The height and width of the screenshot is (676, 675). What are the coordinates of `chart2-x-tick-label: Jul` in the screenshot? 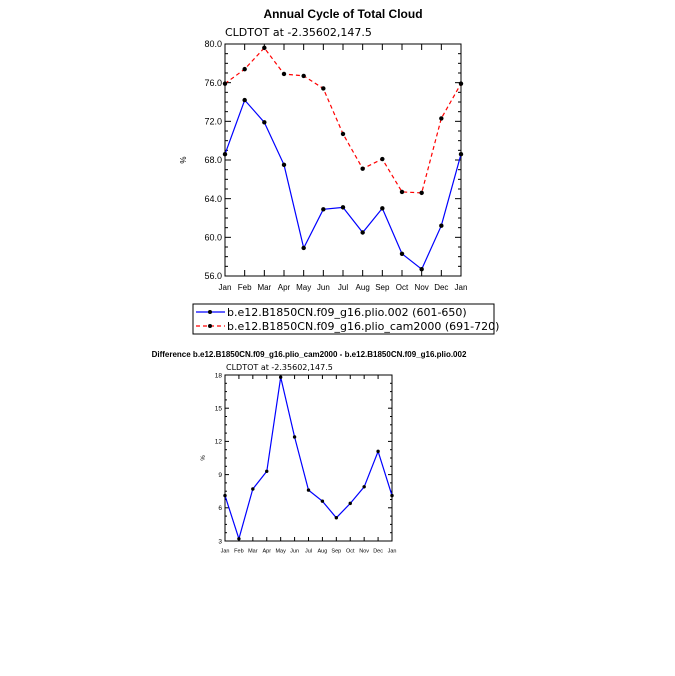 It's located at (308, 552).